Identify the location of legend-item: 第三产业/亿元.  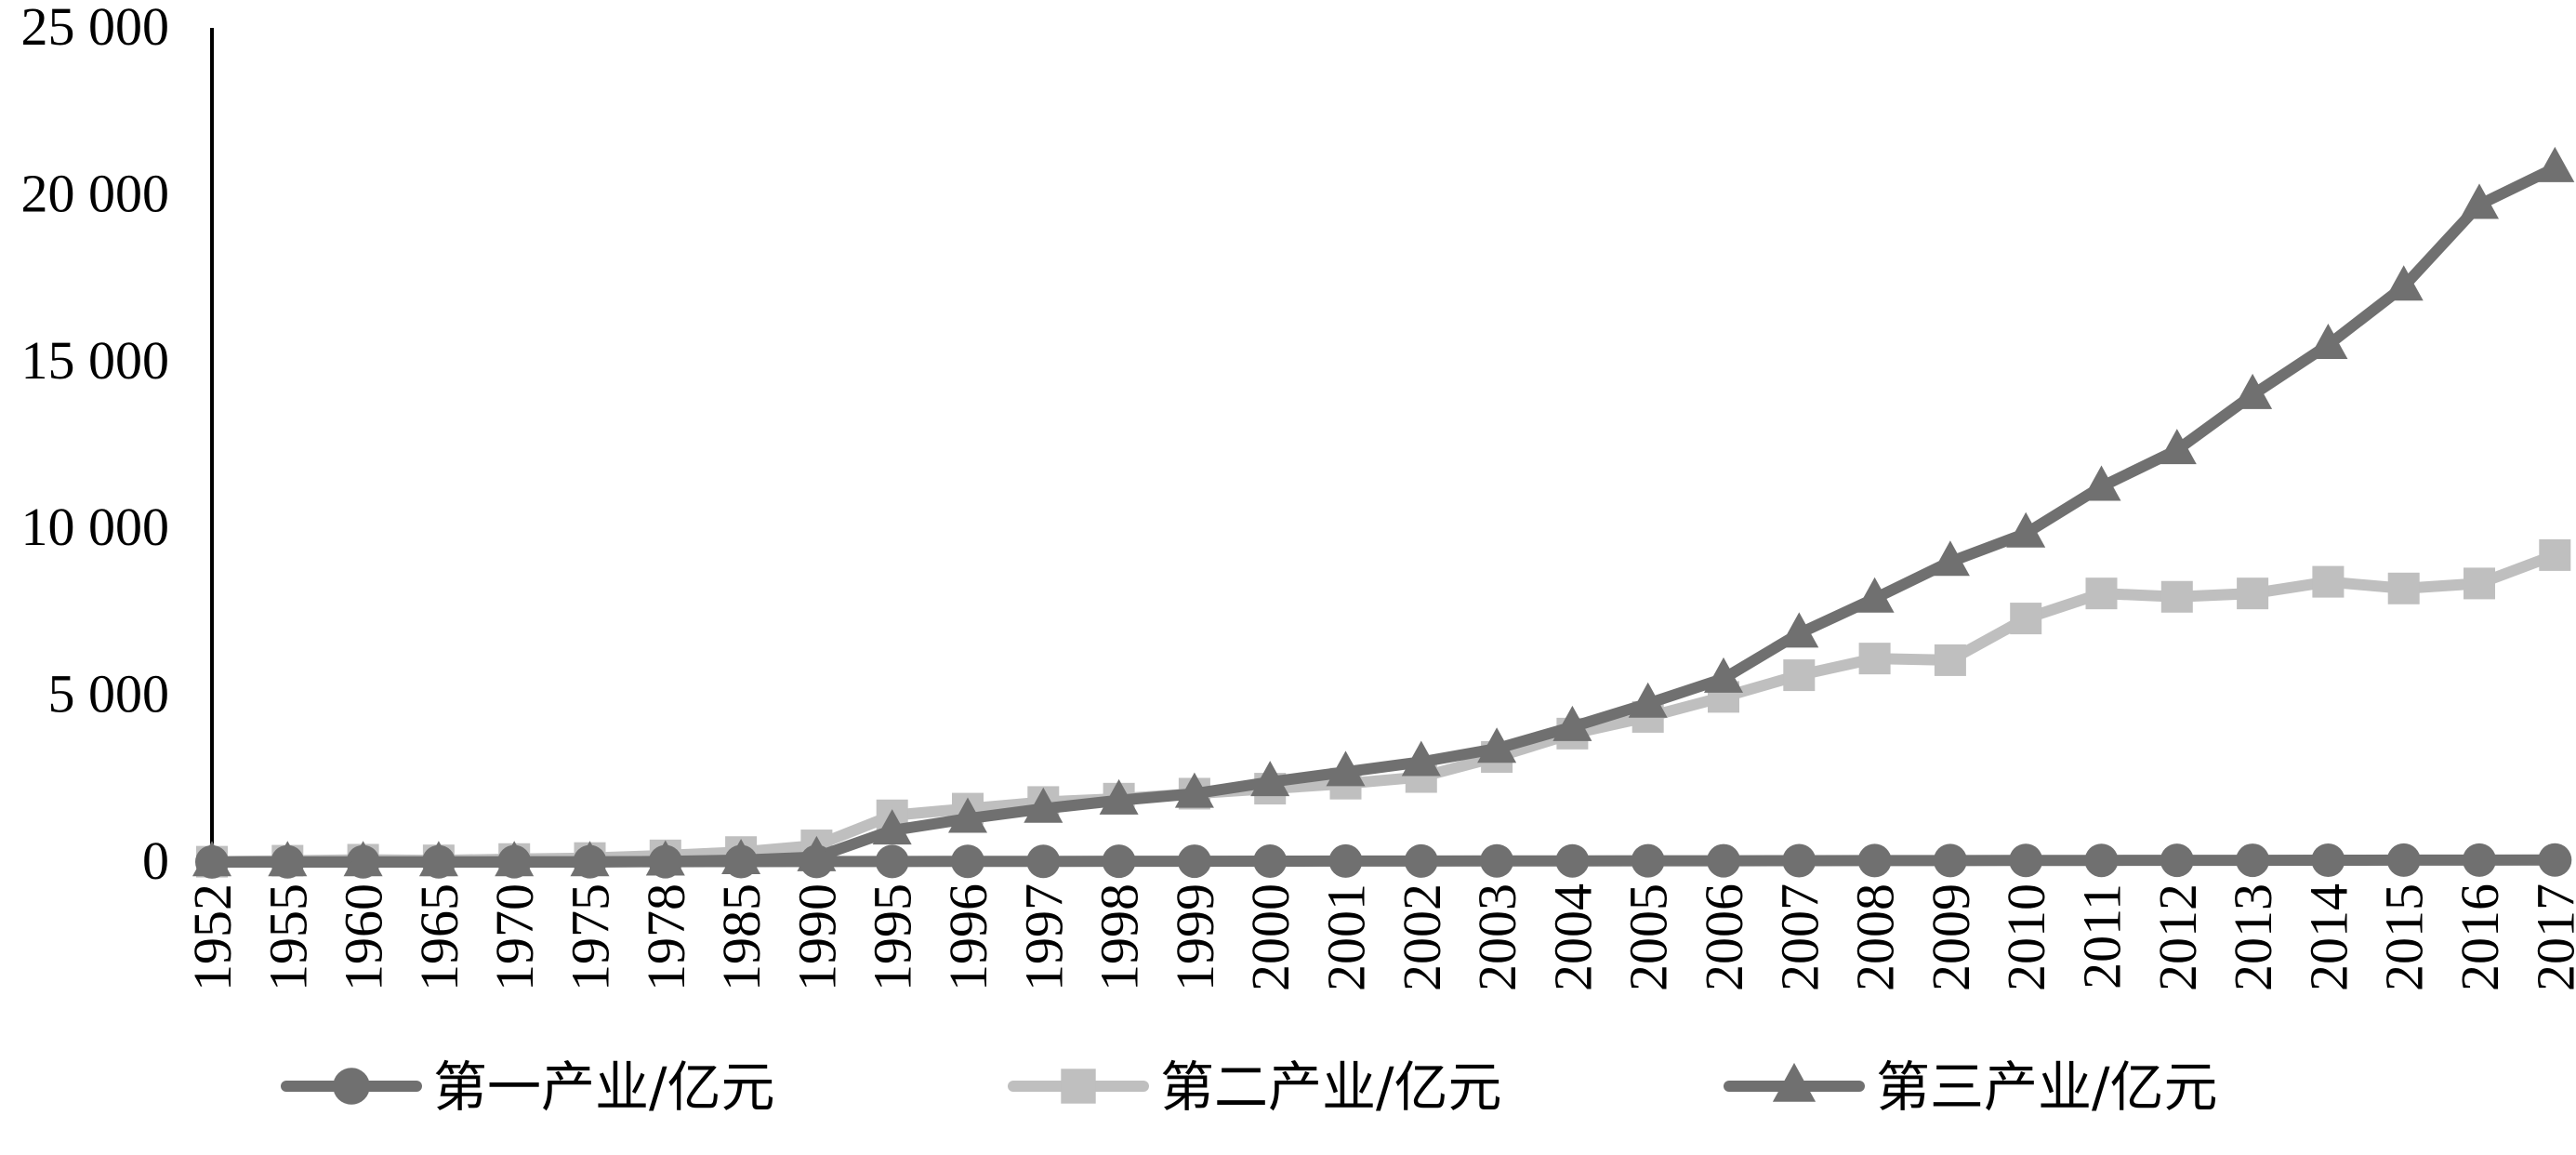
(1971, 1087).